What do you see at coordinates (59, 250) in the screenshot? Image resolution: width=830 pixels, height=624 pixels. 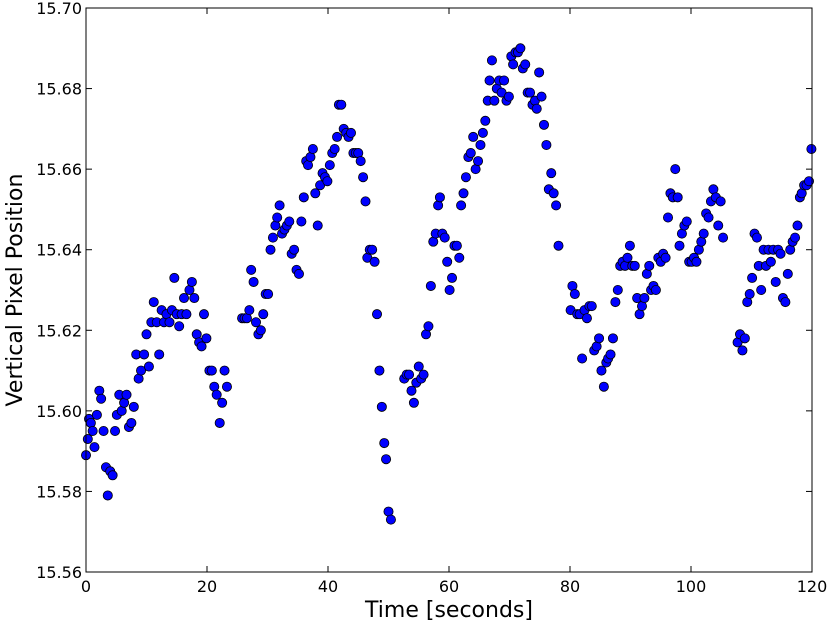 I see `y-tick-label: 15.64` at bounding box center [59, 250].